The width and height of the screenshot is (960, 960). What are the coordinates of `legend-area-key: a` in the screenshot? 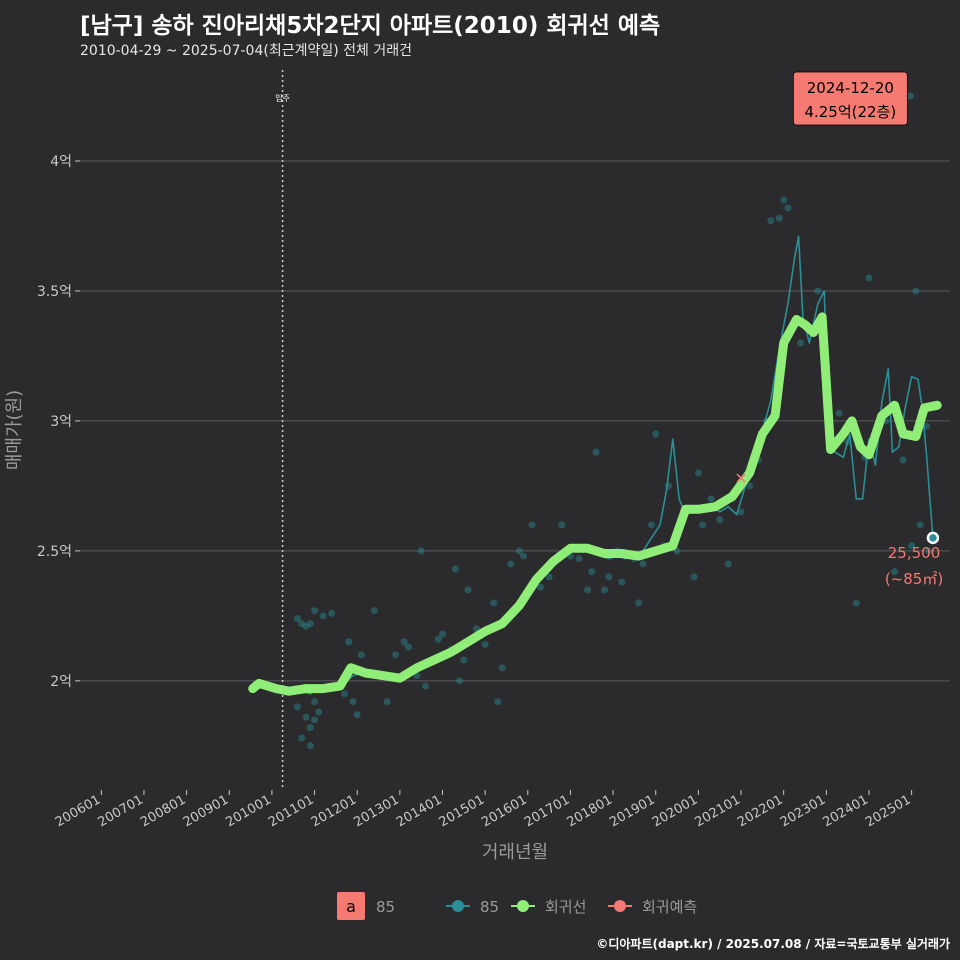 It's located at (351, 906).